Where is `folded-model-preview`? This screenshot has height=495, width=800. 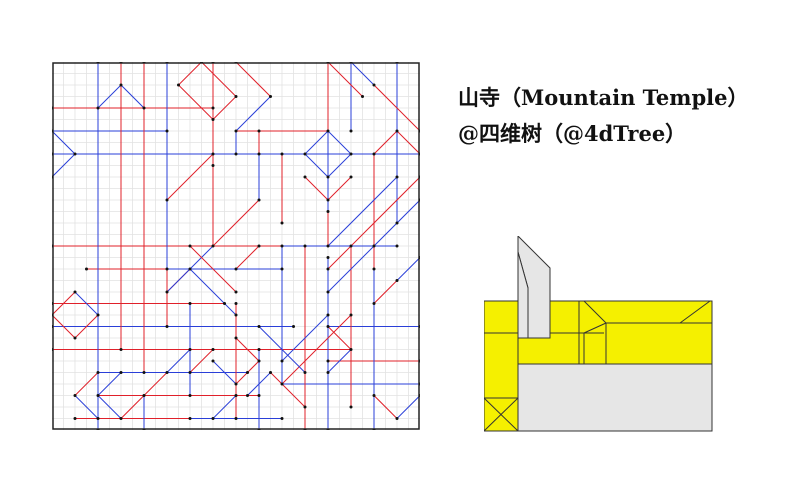
folded-model-preview is located at coordinates (600, 335).